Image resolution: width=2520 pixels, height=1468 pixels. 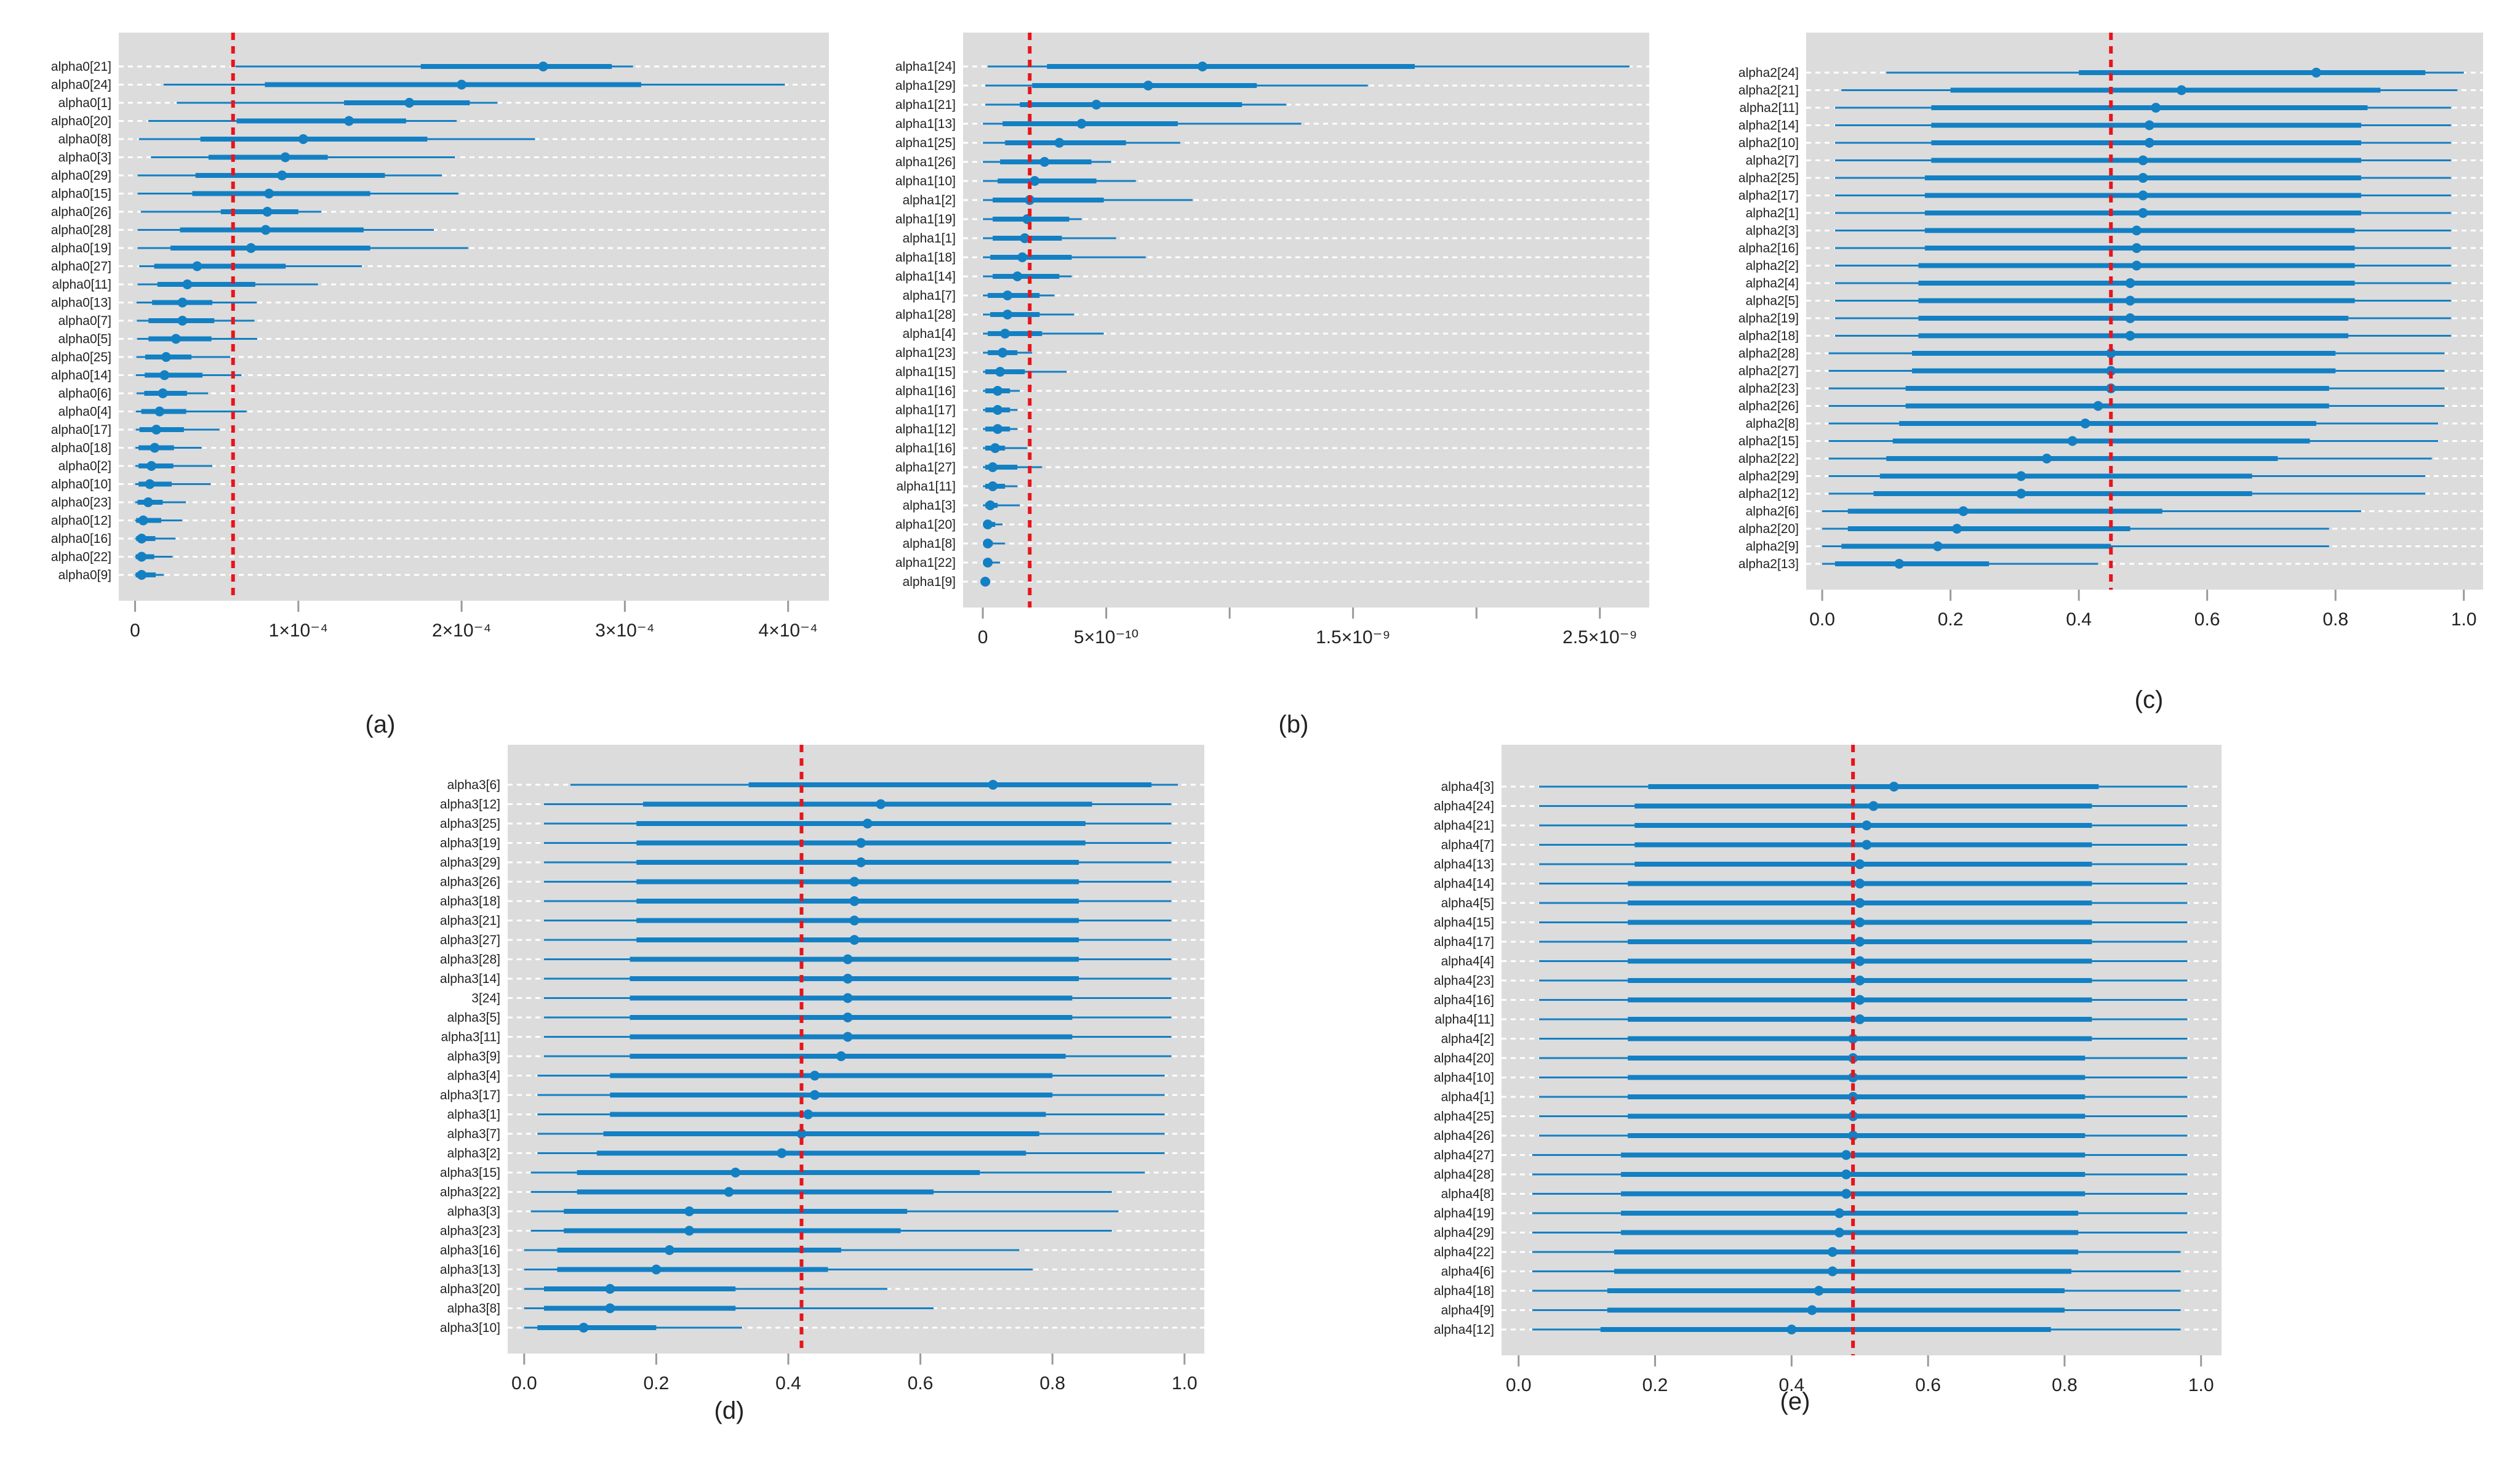 I want to click on category-label: alpha4[14], so click(x=1464, y=884).